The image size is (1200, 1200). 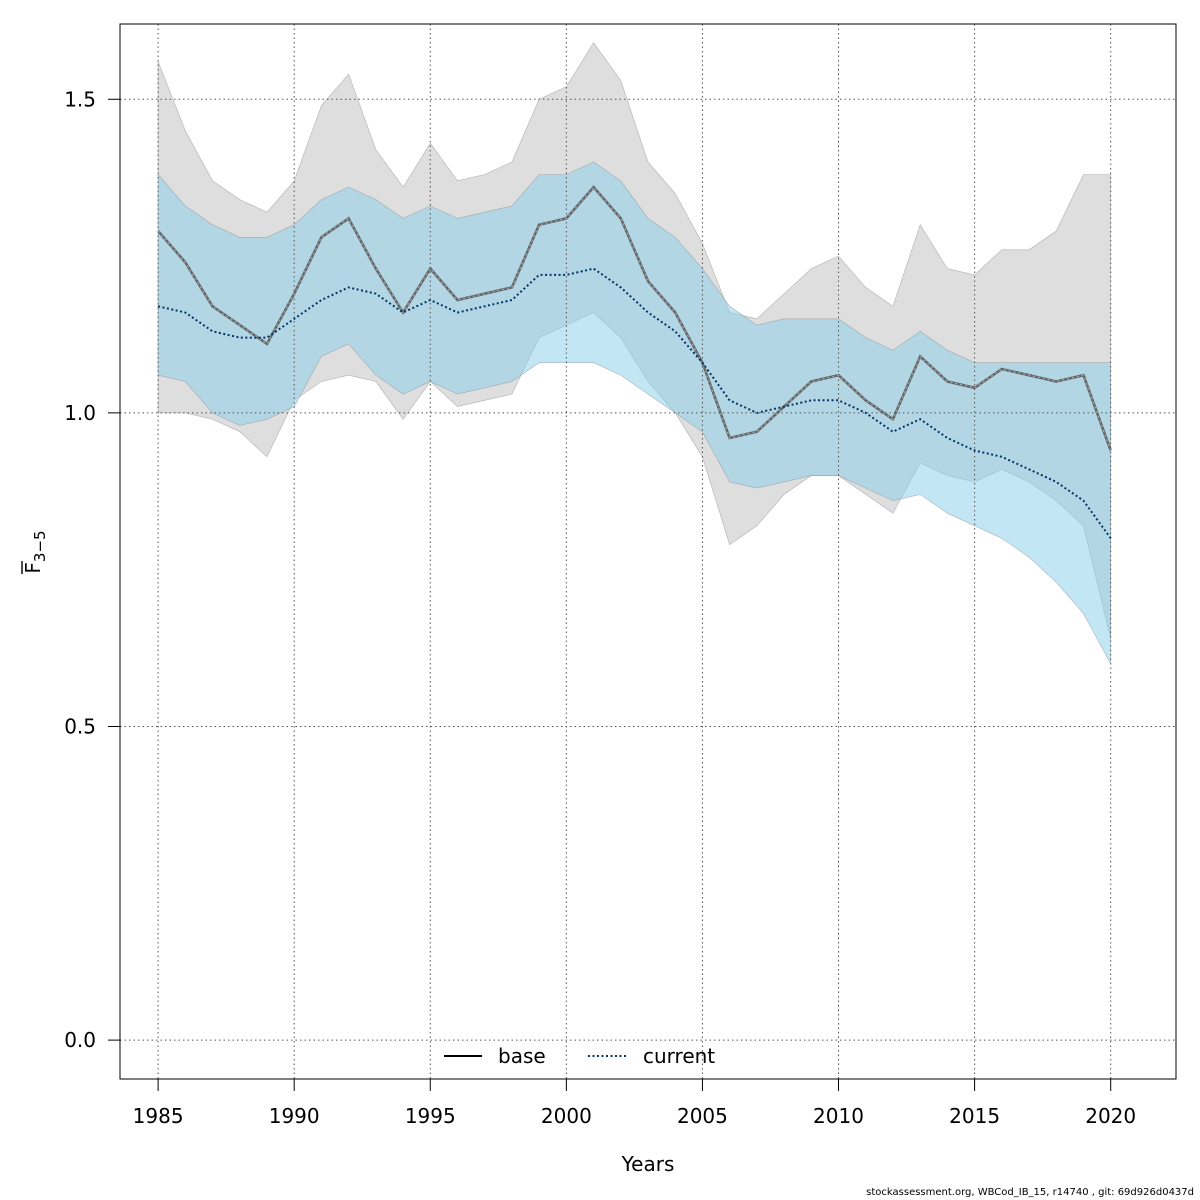 I want to click on svg-text: F3−5, so click(x=35, y=551).